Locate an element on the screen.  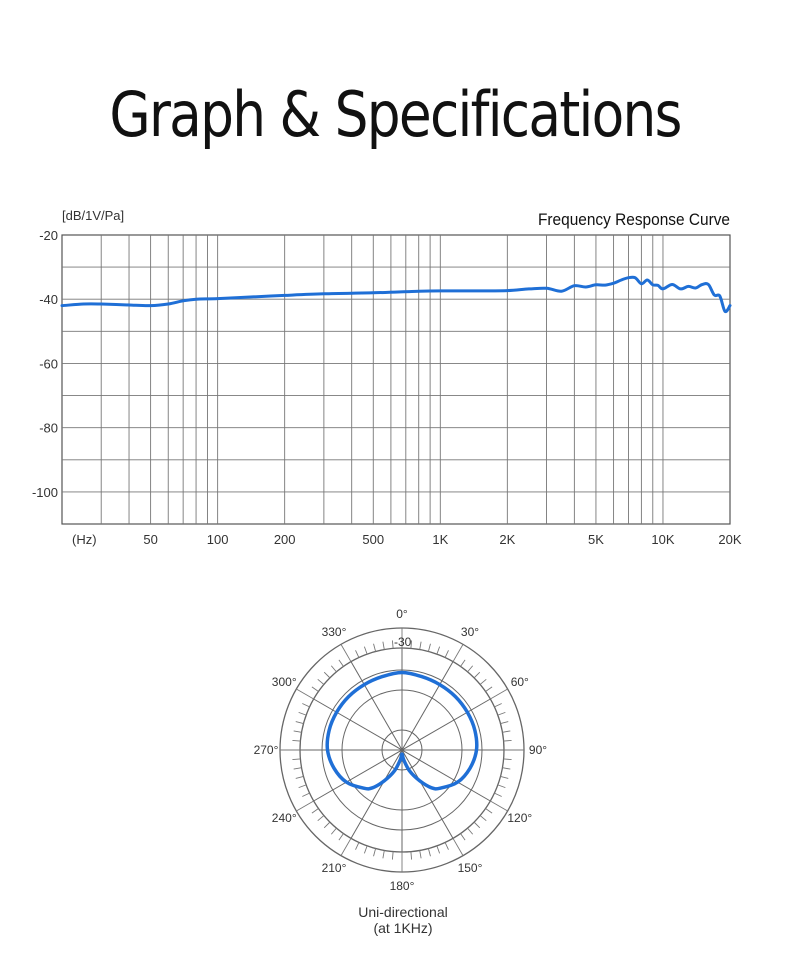
fr-xtick-labels: 50 100 200 500 1K 2K 5K 10K 20K is located at coordinates (442, 539).